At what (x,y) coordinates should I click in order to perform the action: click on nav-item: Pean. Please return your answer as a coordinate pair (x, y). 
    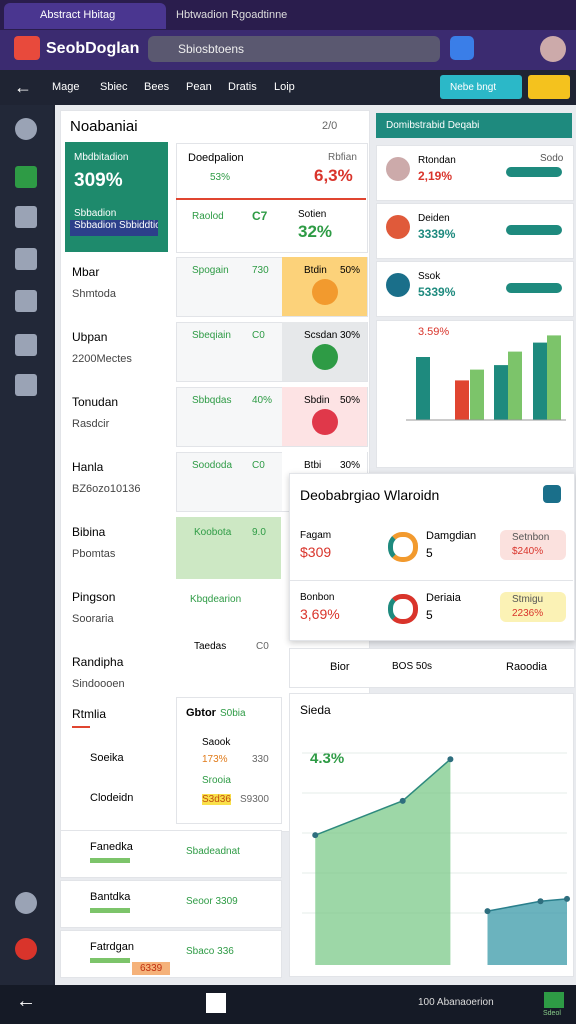
    Looking at the image, I should click on (199, 87).